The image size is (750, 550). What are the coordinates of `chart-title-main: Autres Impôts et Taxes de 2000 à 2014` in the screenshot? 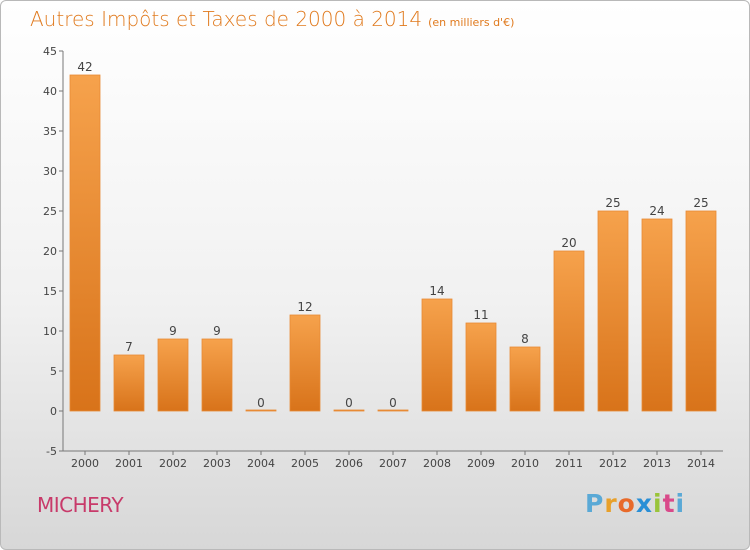 It's located at (226, 19).